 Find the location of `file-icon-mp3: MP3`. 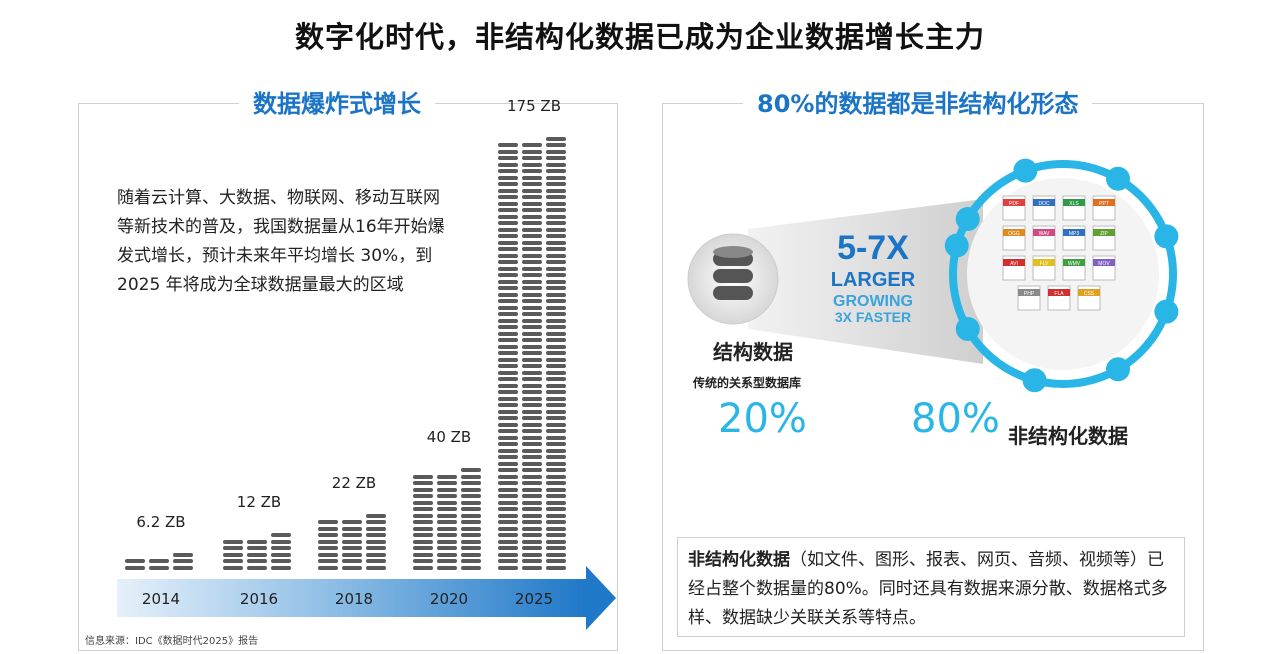

file-icon-mp3: MP3 is located at coordinates (1074, 238).